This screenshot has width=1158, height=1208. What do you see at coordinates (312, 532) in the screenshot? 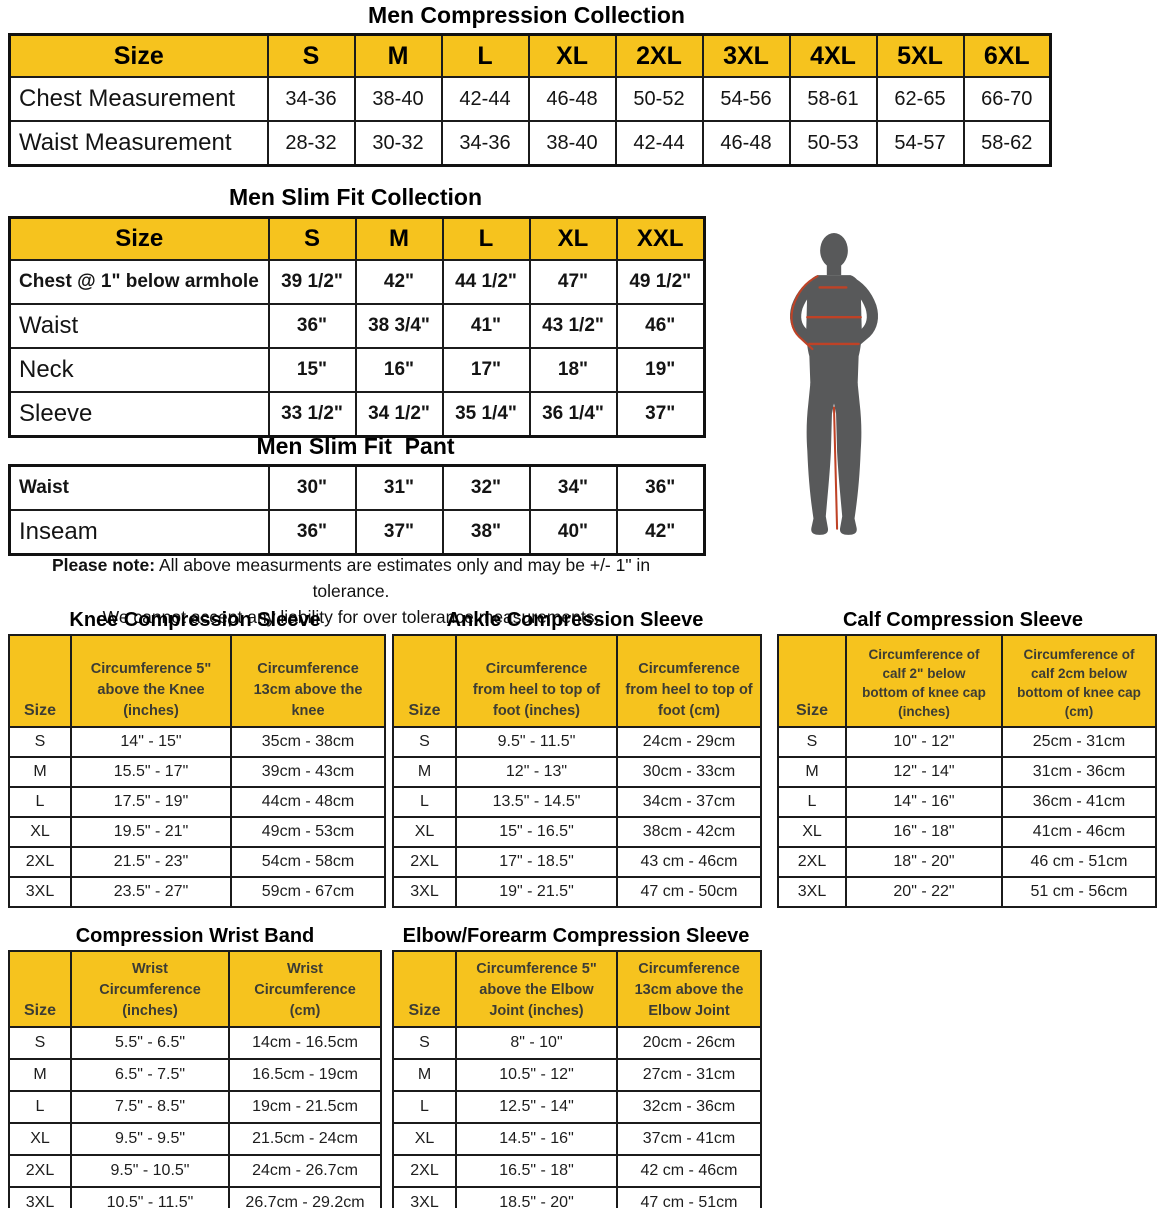
I see `cell: 36"` at bounding box center [312, 532].